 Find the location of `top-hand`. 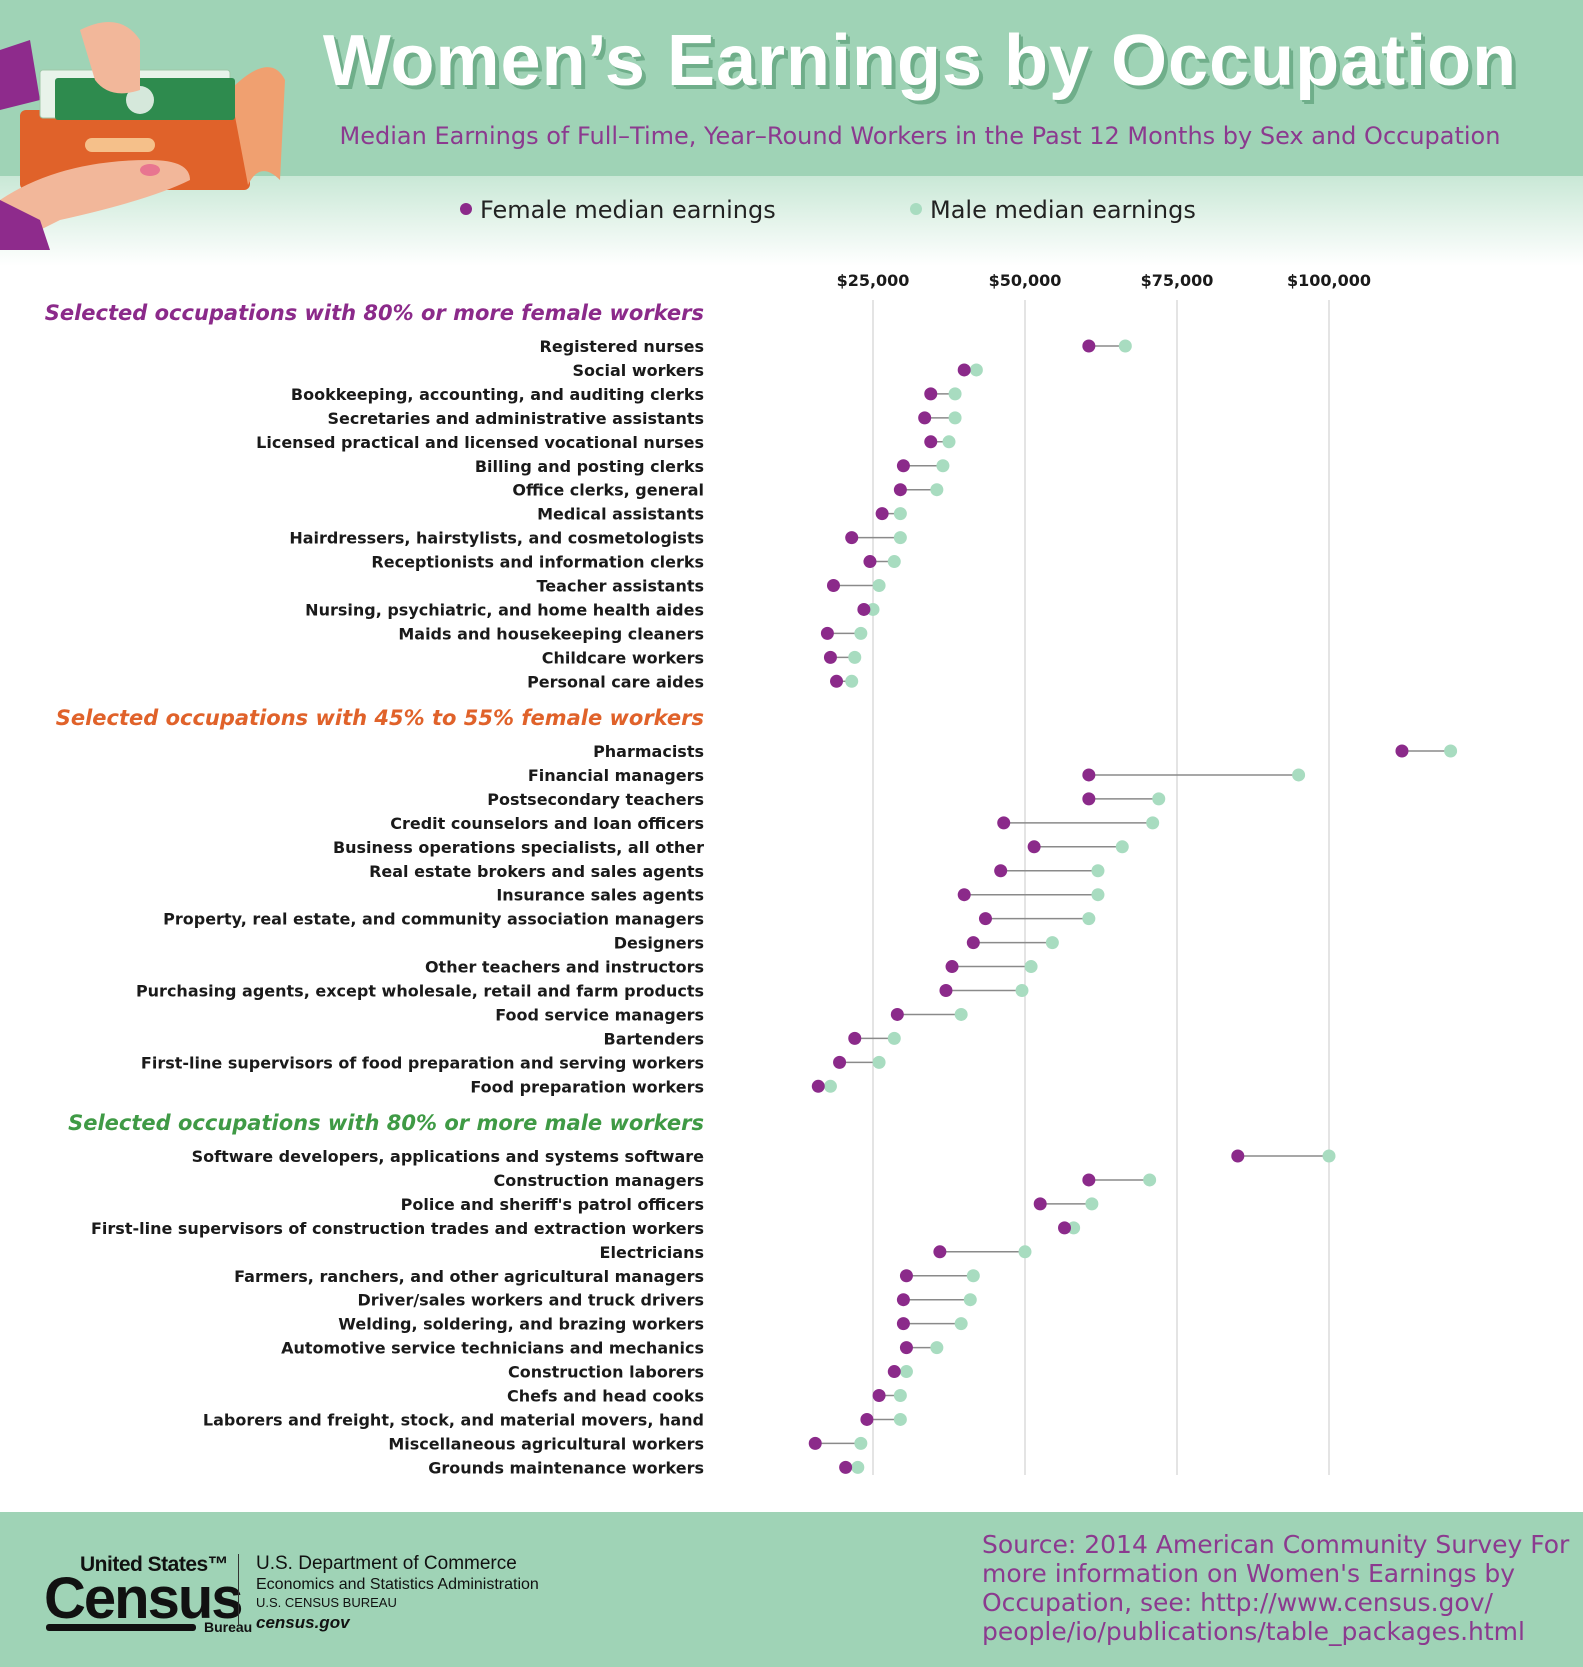

top-hand is located at coordinates (110, 58).